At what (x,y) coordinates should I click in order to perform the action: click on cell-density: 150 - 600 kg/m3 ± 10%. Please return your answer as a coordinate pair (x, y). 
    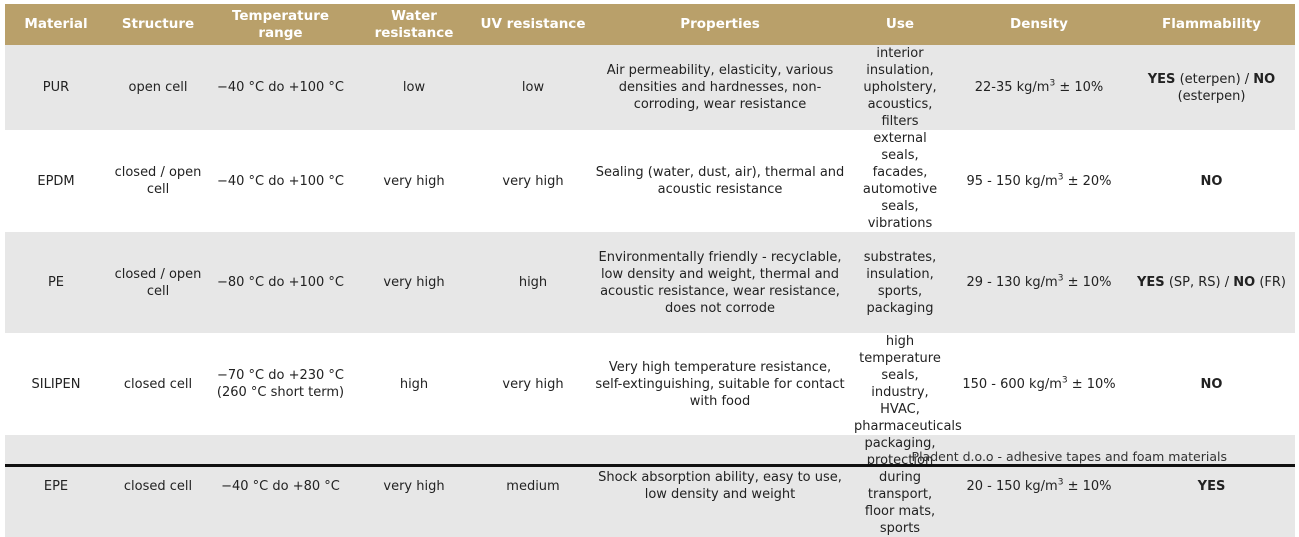
    Looking at the image, I should click on (1039, 384).